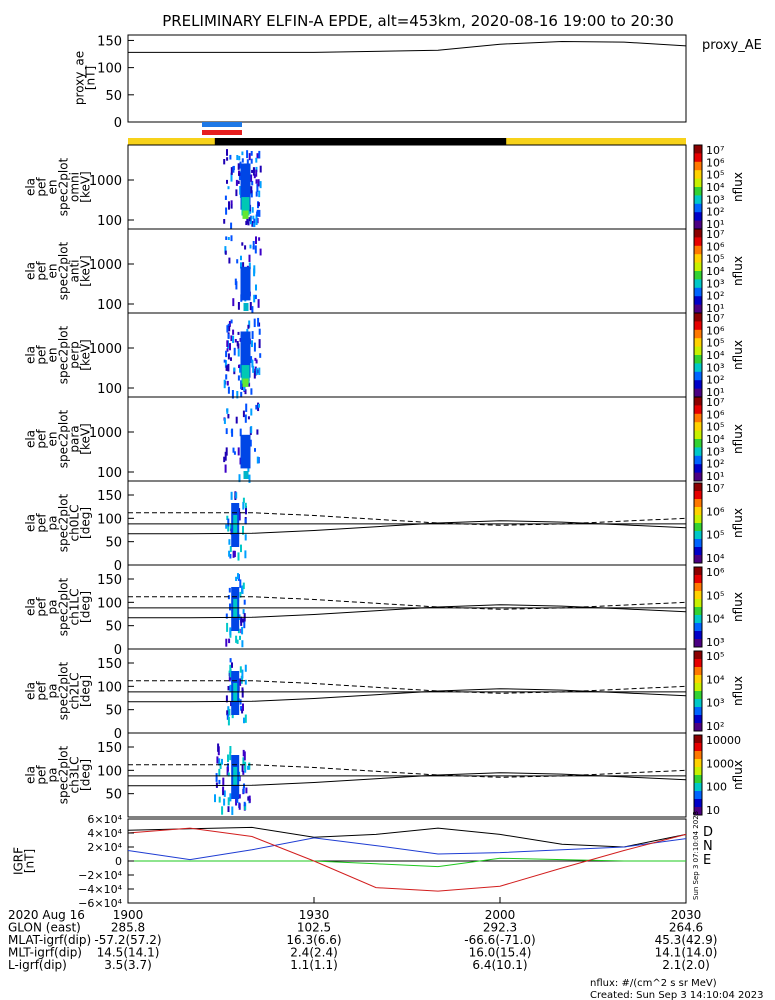 The image size is (775, 1000). What do you see at coordinates (86, 186) in the screenshot?
I see `energy-ylabel-0-line: [keV]` at bounding box center [86, 186].